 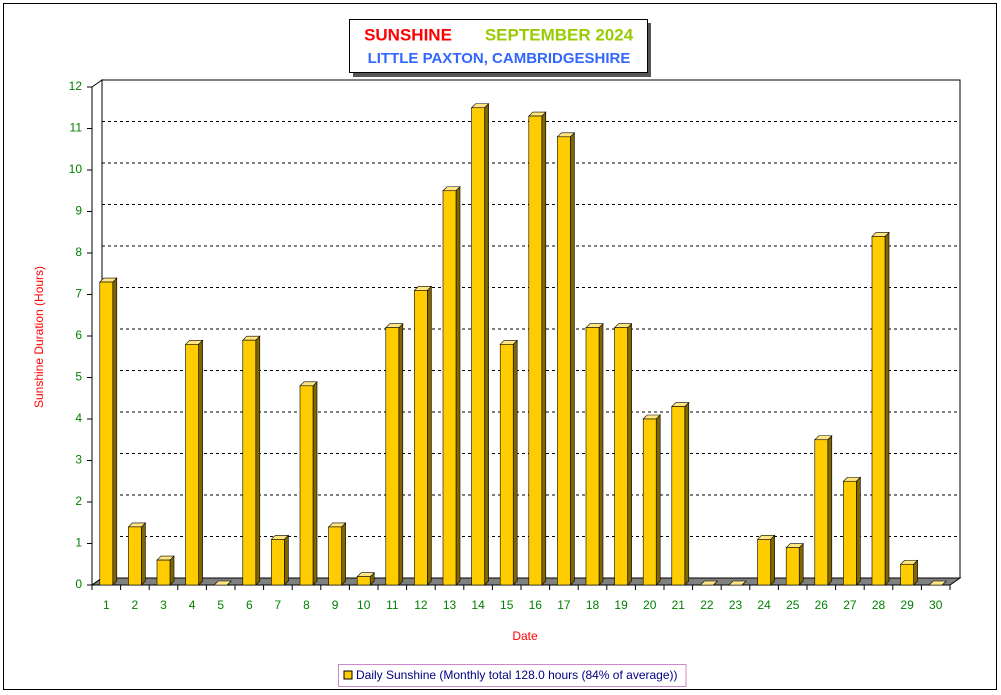 What do you see at coordinates (278, 605) in the screenshot?
I see `x-tick-label: 7` at bounding box center [278, 605].